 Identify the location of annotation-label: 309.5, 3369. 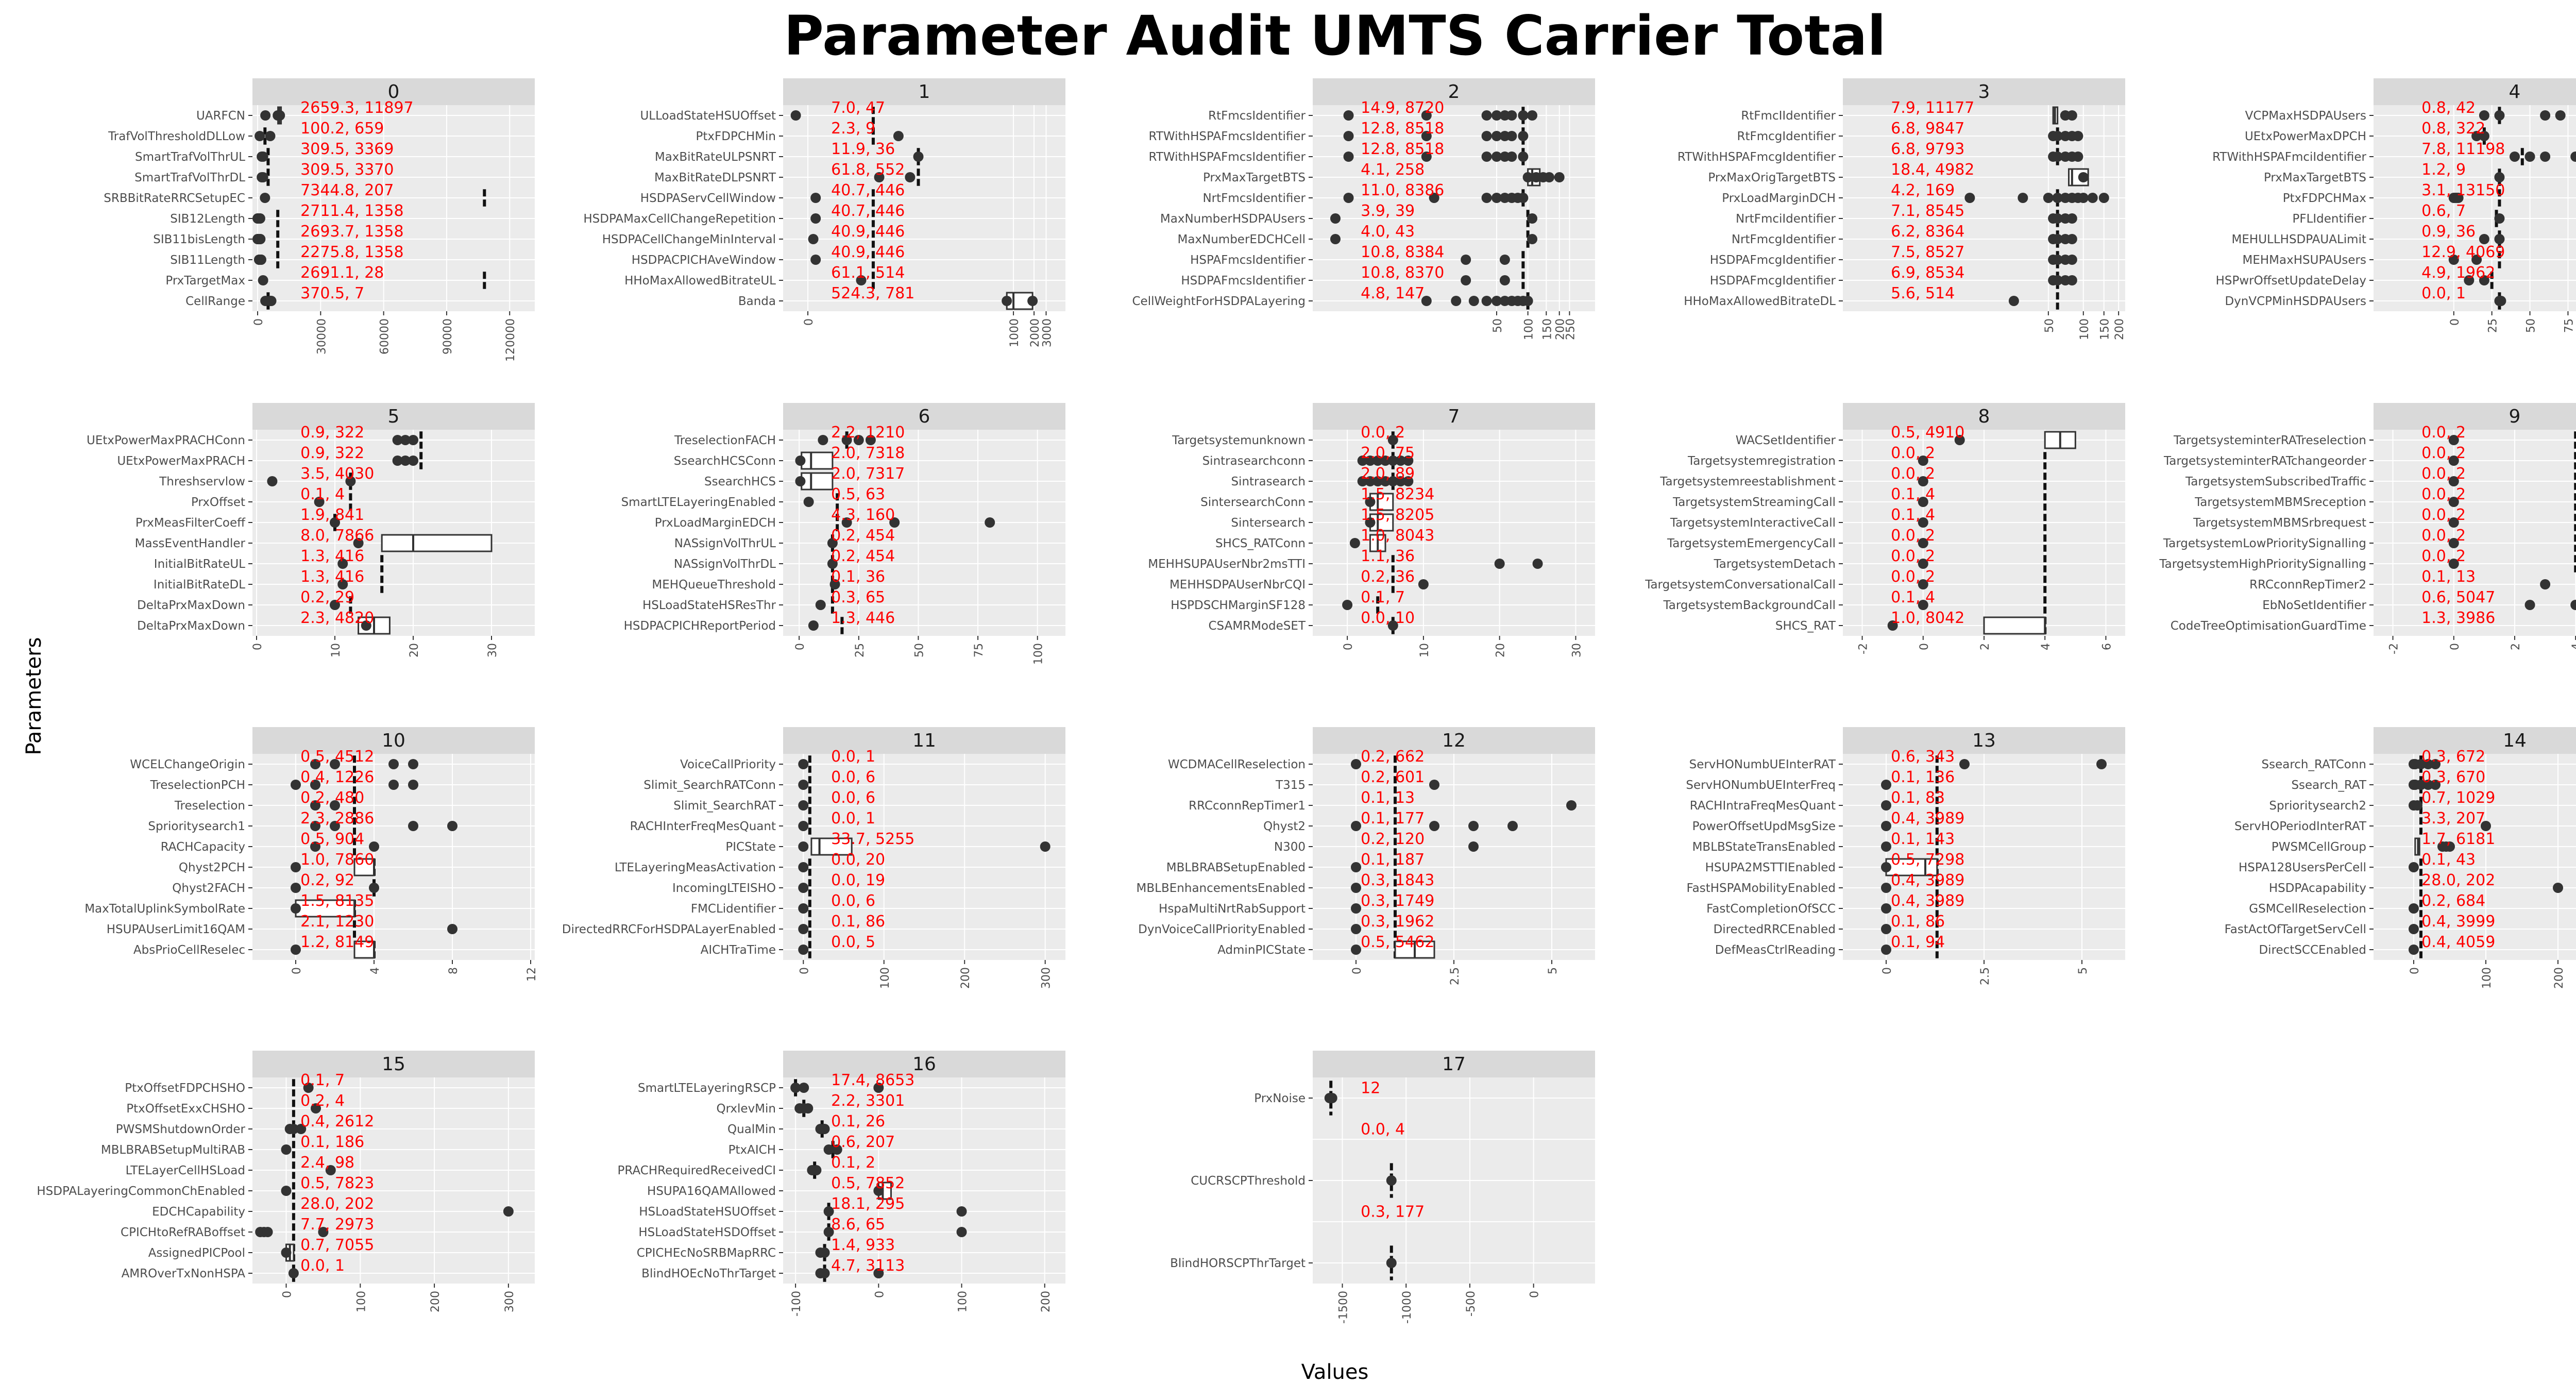
(347, 149).